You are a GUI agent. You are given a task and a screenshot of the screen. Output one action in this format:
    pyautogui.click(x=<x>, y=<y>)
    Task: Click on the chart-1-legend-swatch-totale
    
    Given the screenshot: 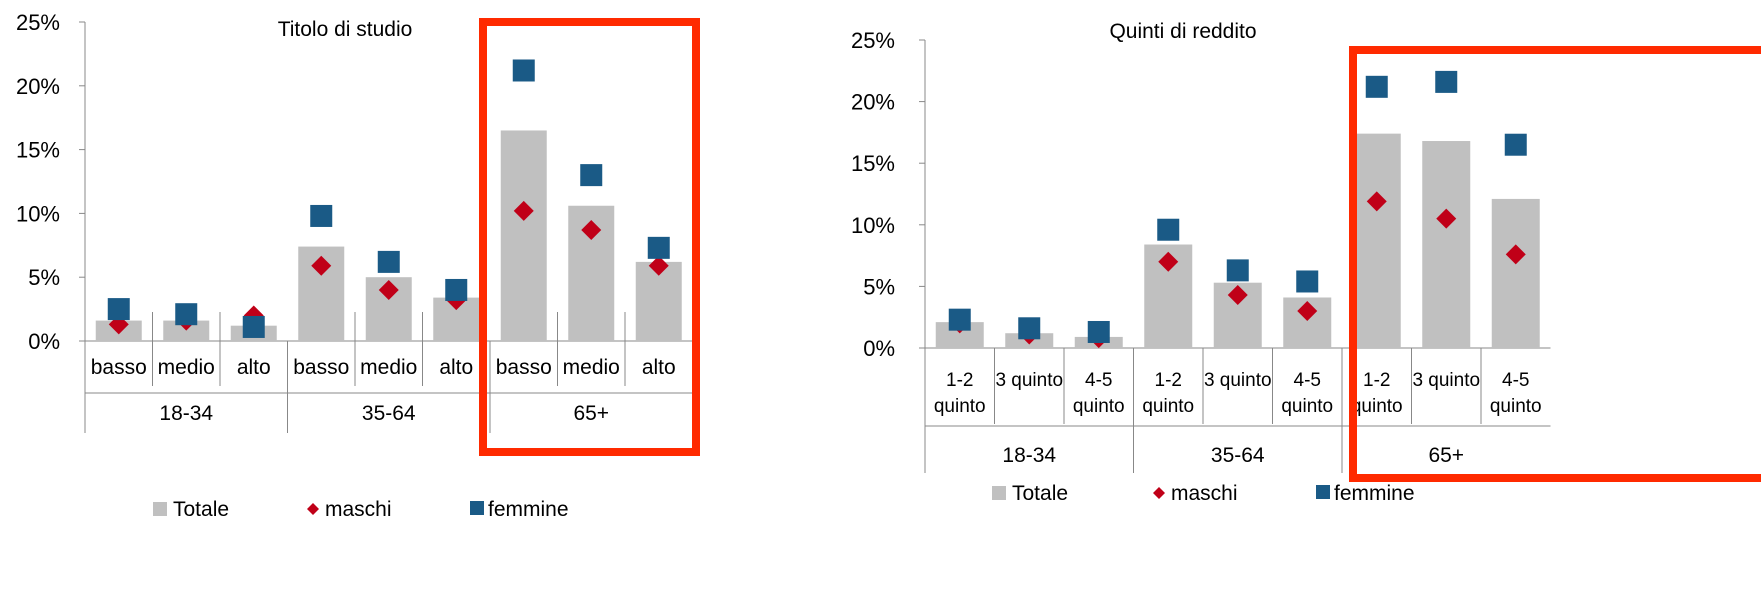 What is the action you would take?
    pyautogui.click(x=160, y=509)
    